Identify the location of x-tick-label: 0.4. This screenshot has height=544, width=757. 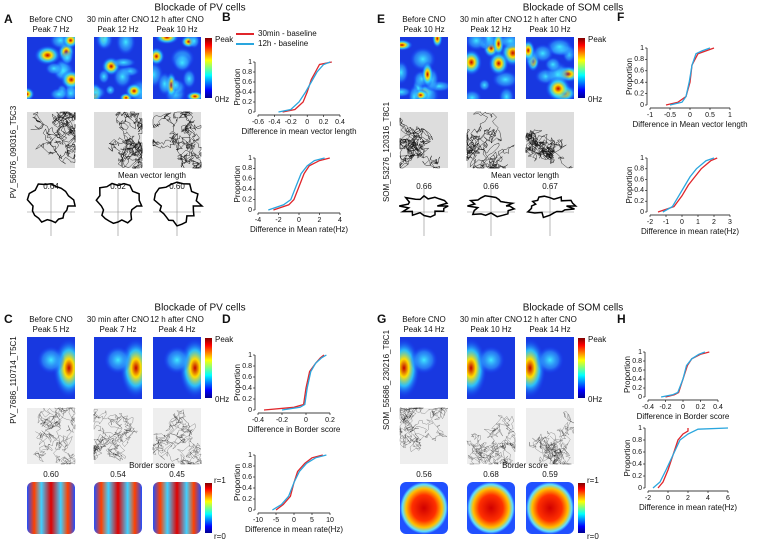
(340, 122).